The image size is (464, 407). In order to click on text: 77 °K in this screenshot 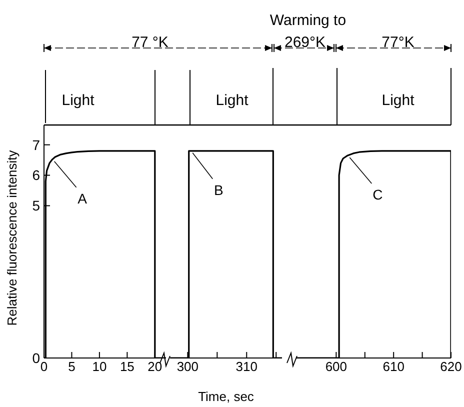, I will do `click(150, 42)`.